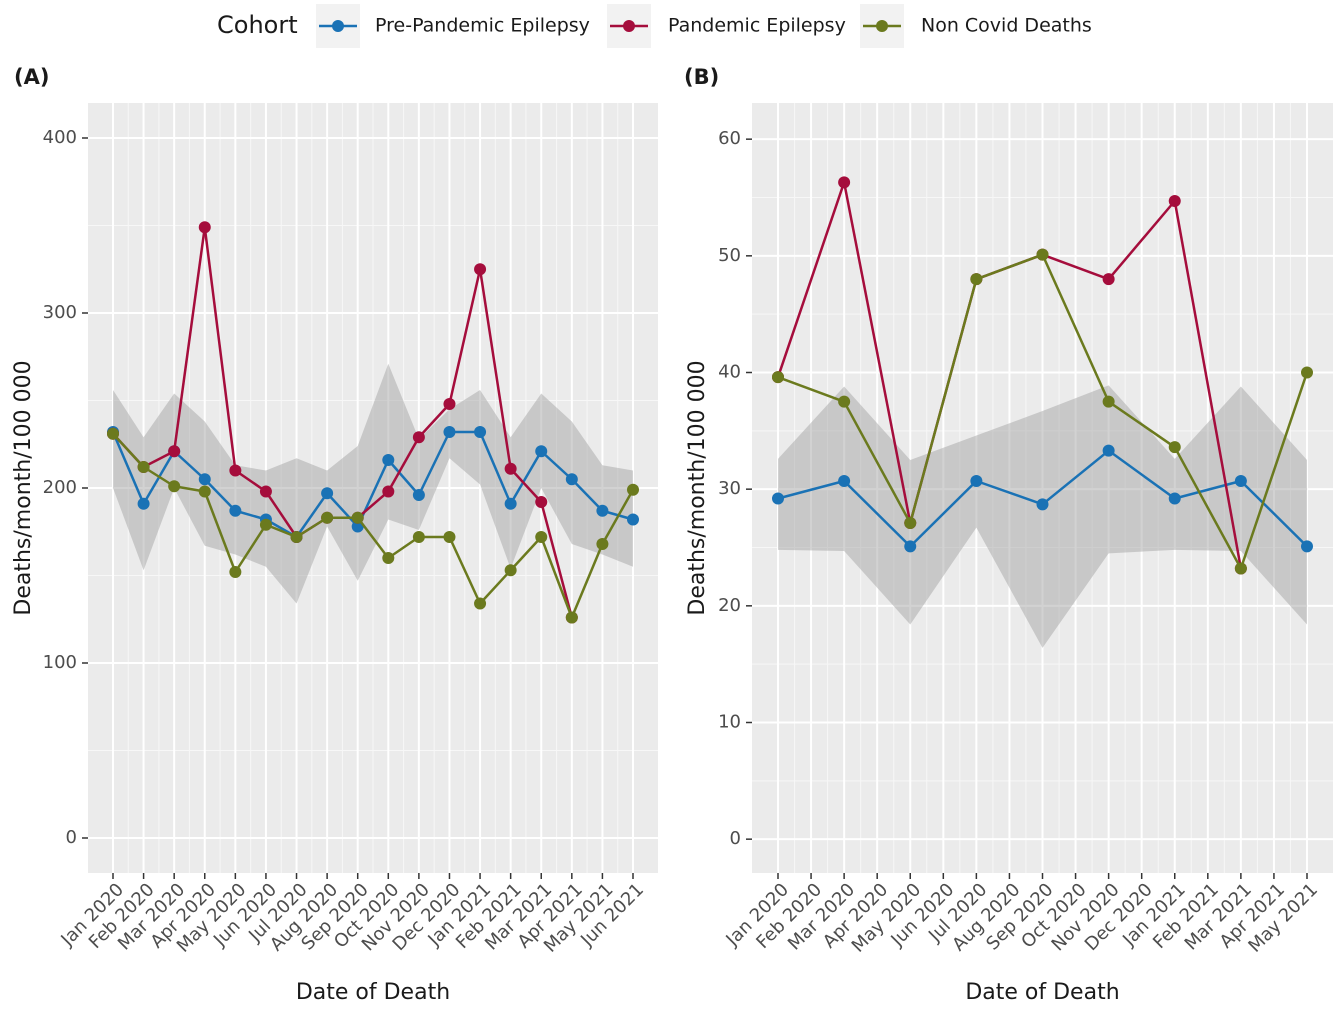  I want to click on y-tick-label: 30, so click(729, 488).